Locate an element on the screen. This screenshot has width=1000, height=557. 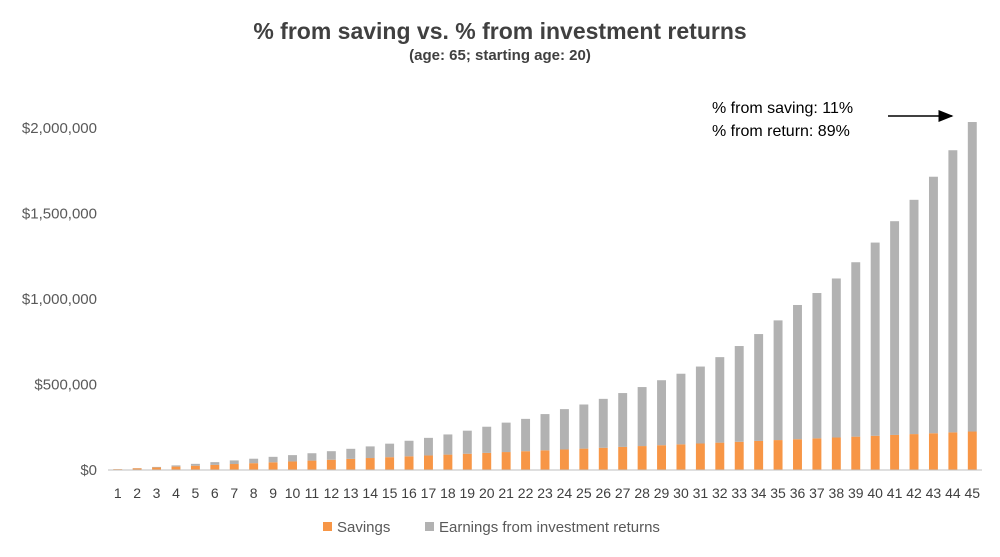
x-tick-label: 38 is located at coordinates (837, 493).